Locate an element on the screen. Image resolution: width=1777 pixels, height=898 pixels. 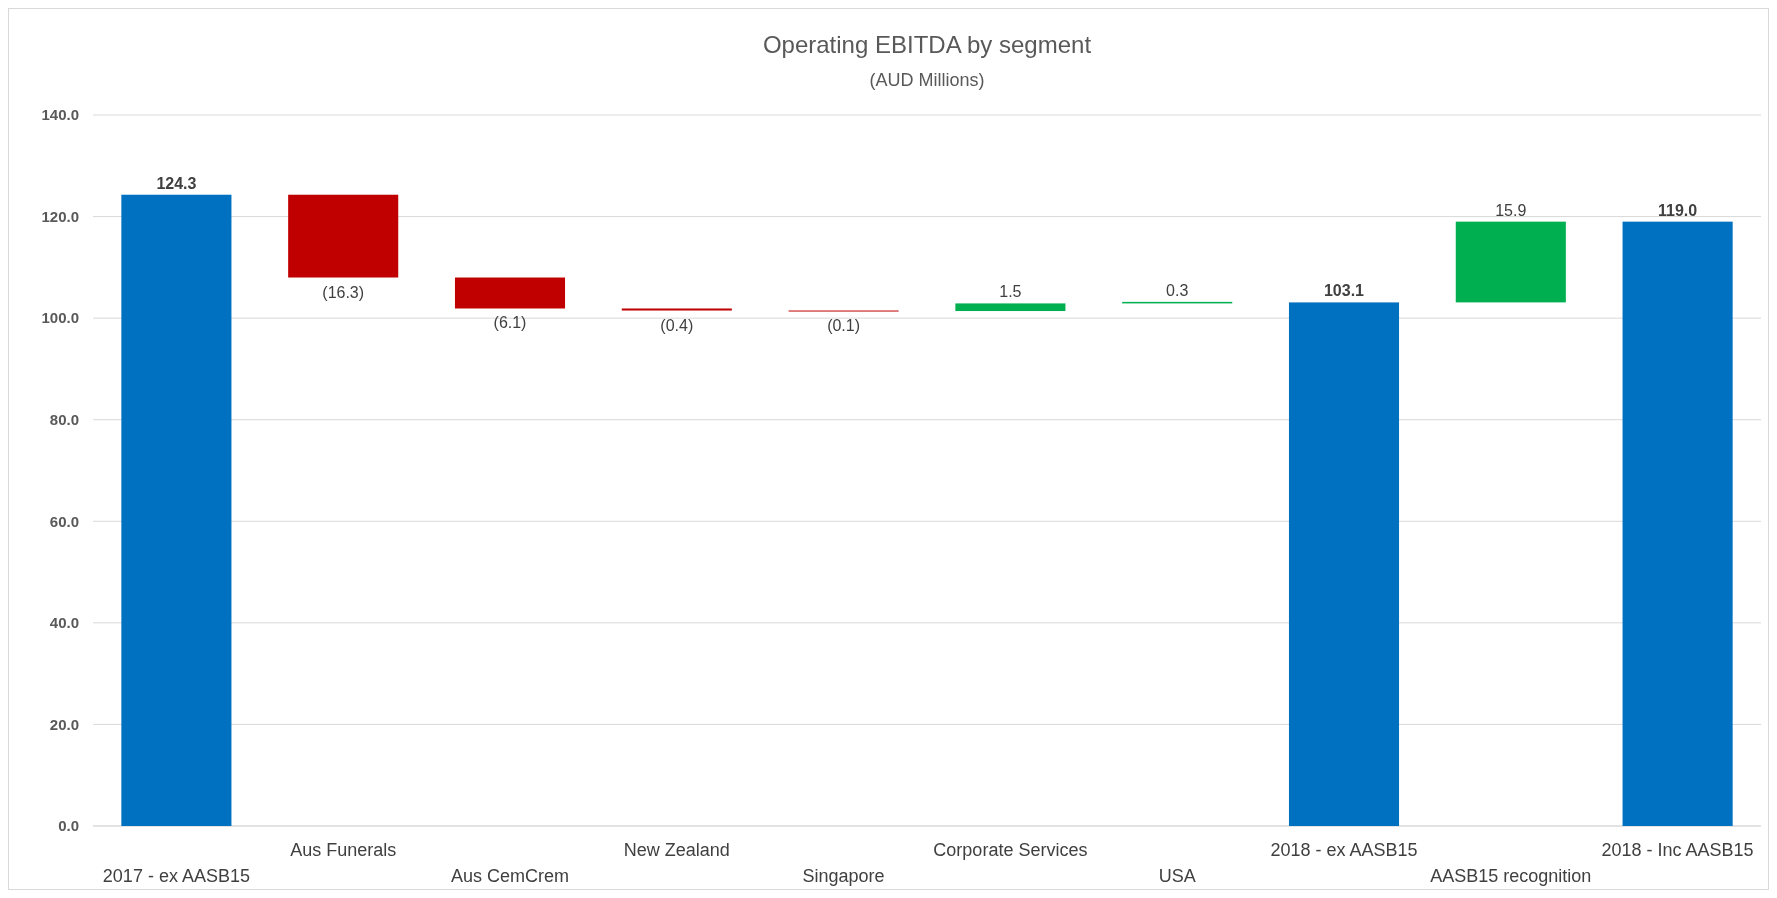
x-tick-label: AASB15 recognition is located at coordinates (1511, 876).